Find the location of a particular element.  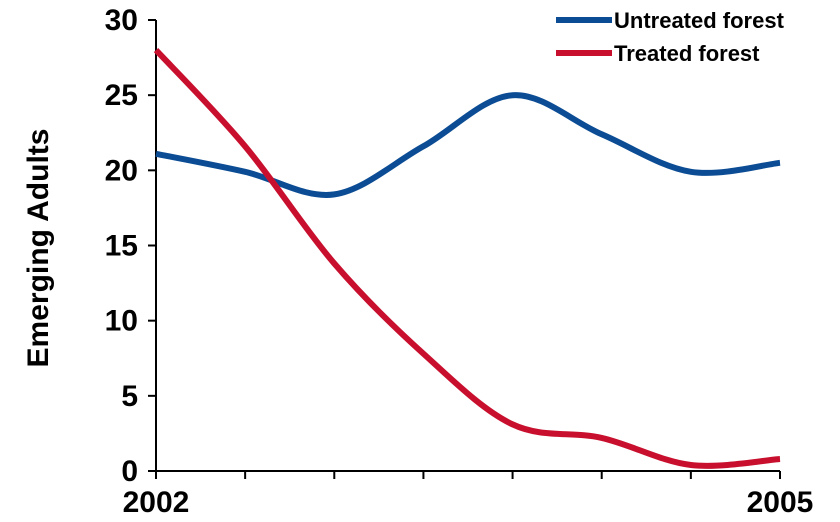

x-axis-ticks is located at coordinates (468, 475).